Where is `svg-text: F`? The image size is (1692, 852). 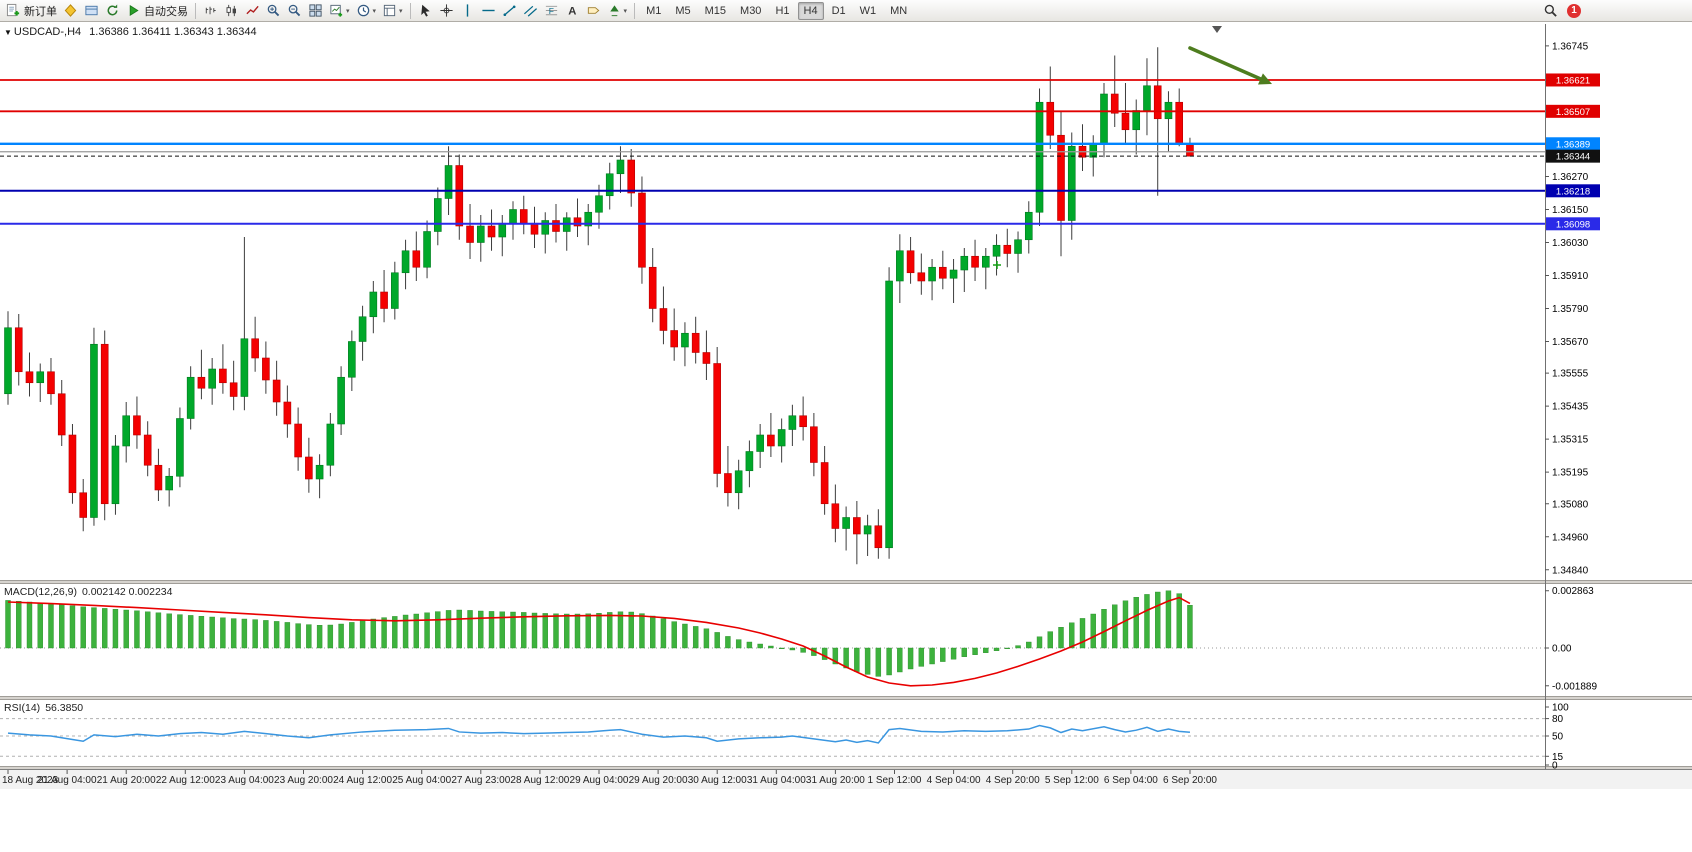
svg-text: F is located at coordinates (550, 11).